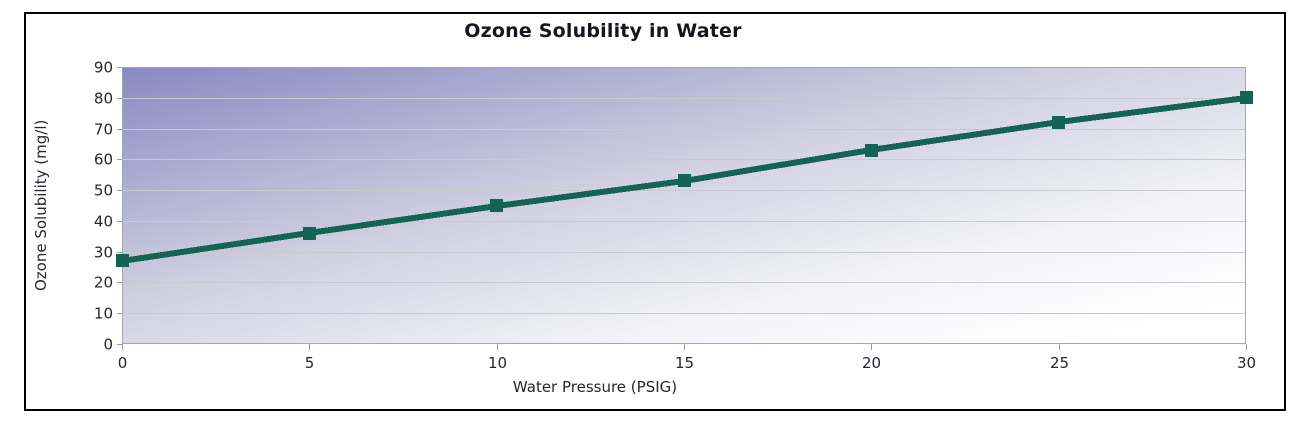 The width and height of the screenshot is (1298, 423). What do you see at coordinates (103, 283) in the screenshot?
I see `y-tick-label: 20` at bounding box center [103, 283].